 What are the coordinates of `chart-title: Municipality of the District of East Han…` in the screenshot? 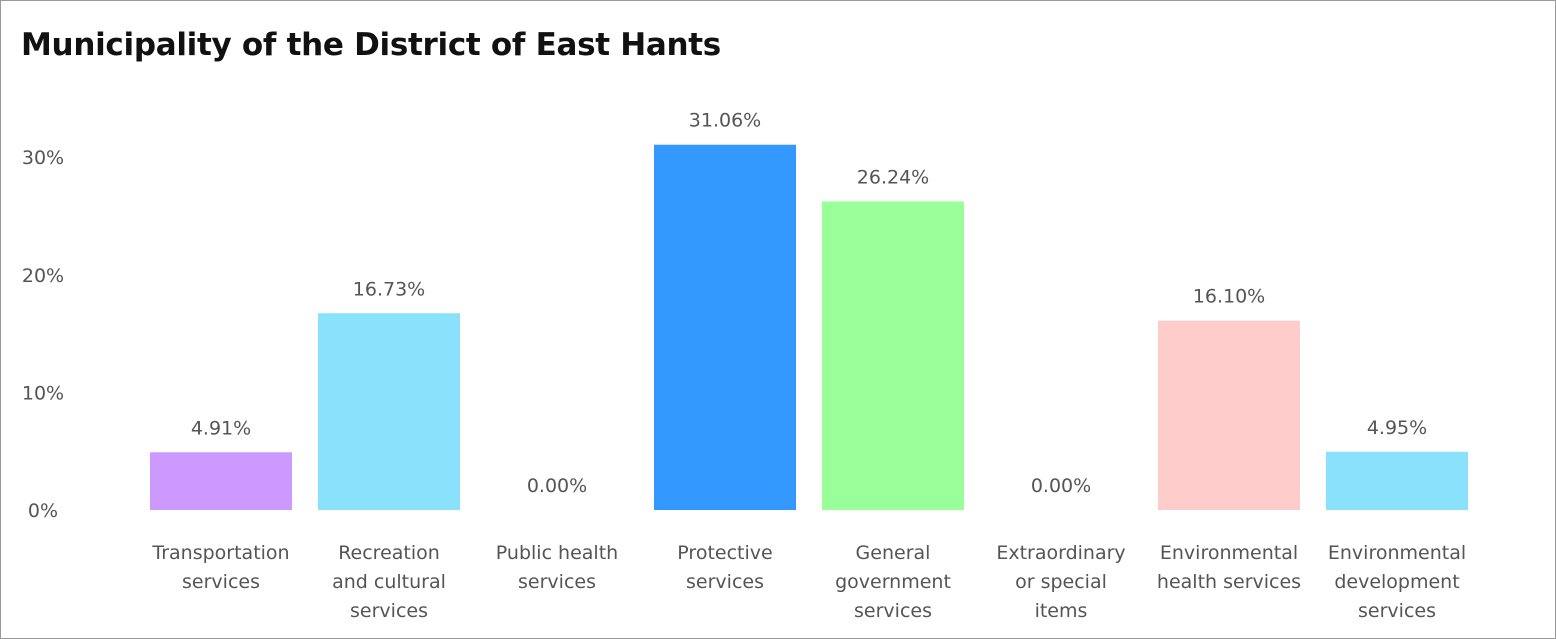 It's located at (371, 45).